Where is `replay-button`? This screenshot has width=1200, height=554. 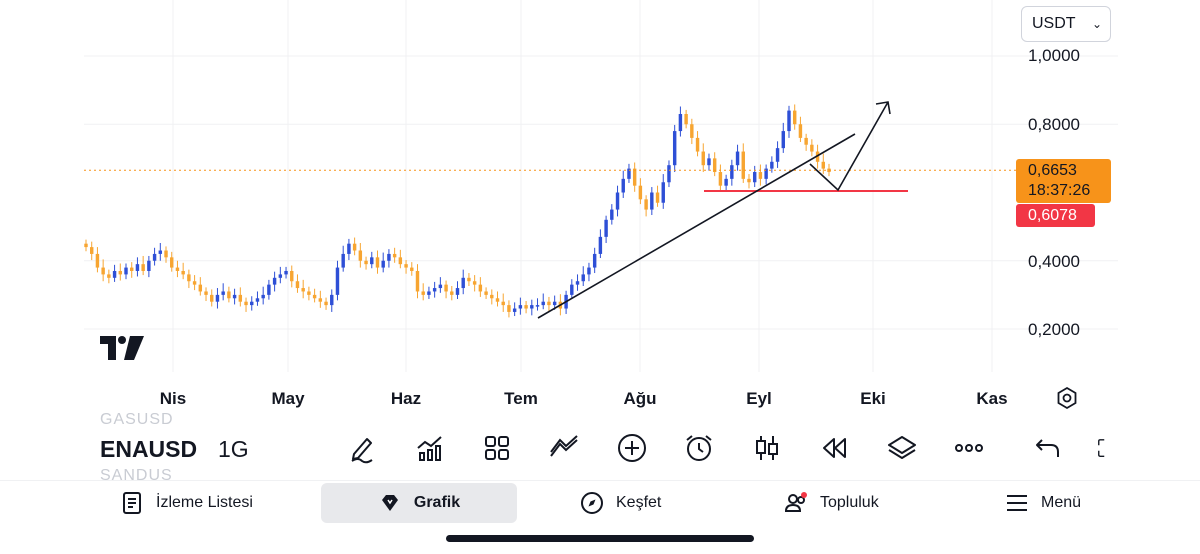 replay-button is located at coordinates (834, 448).